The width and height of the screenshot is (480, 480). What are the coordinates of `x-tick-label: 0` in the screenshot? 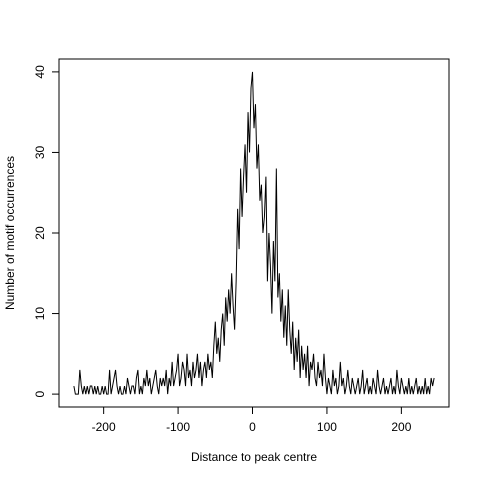 It's located at (252, 427).